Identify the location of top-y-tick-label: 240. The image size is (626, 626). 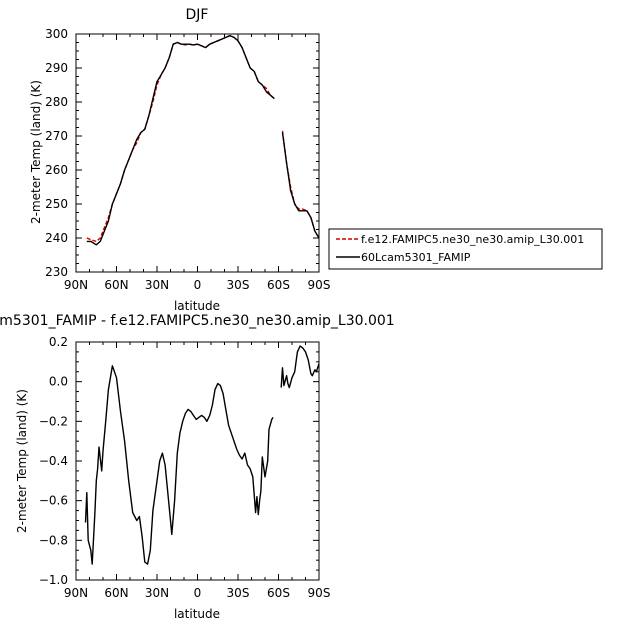
(56, 238).